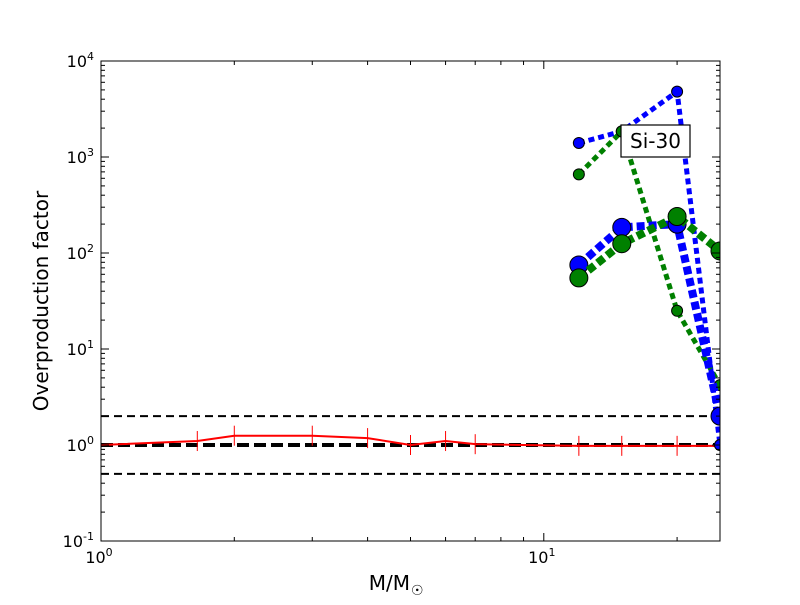 The width and height of the screenshot is (800, 605). Describe the element at coordinates (80, 156) in the screenshot. I see `y-tick-label: 10³` at that location.